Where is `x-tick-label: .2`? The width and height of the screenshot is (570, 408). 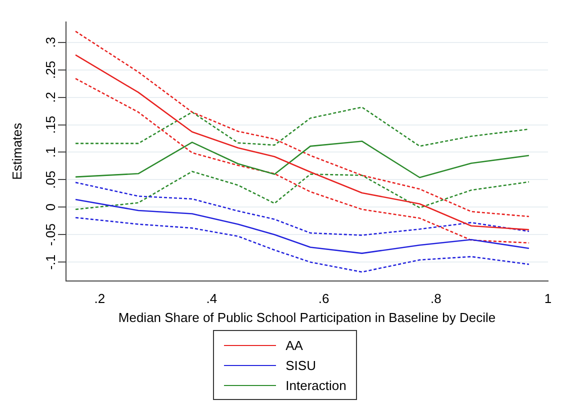 x-tick-label: .2 is located at coordinates (100, 298).